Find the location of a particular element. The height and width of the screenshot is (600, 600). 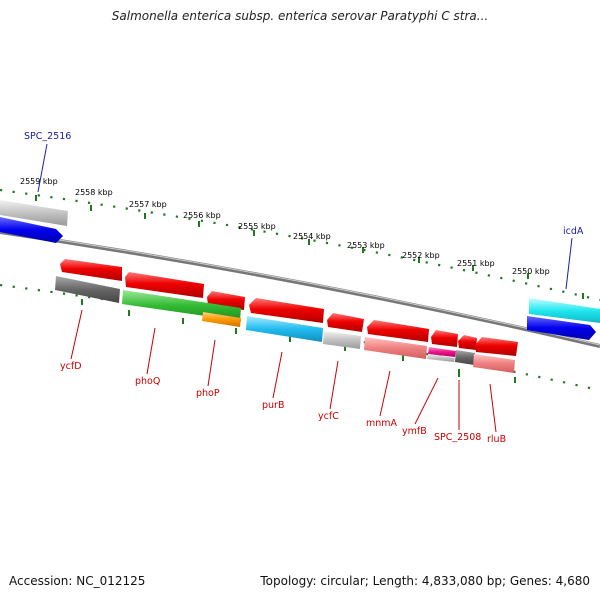

gene-label-ymfB: ymfB is located at coordinates (414, 431).